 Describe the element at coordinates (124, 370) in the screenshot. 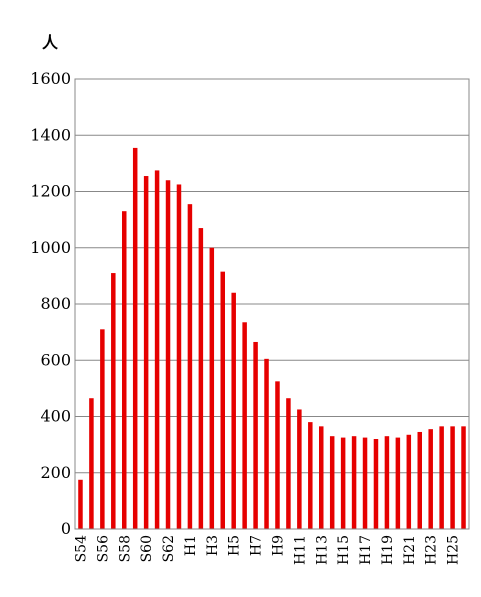

I see `bar-S58` at that location.